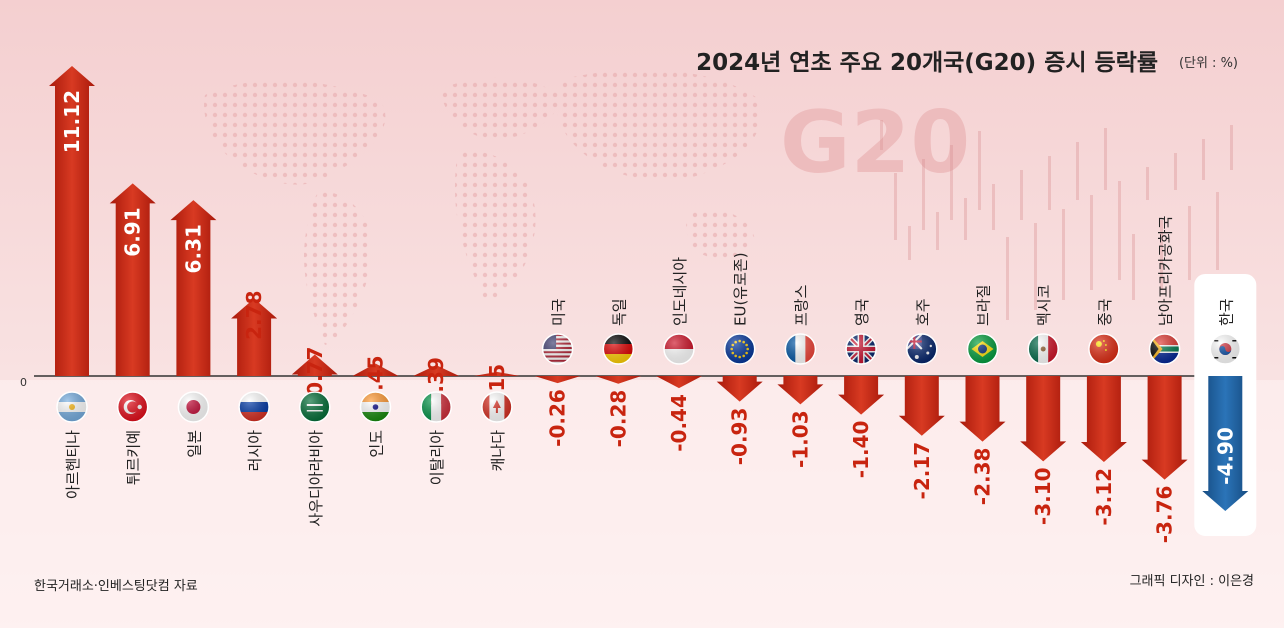  Describe the element at coordinates (739, 389) in the screenshot. I see `bar-eu` at that location.